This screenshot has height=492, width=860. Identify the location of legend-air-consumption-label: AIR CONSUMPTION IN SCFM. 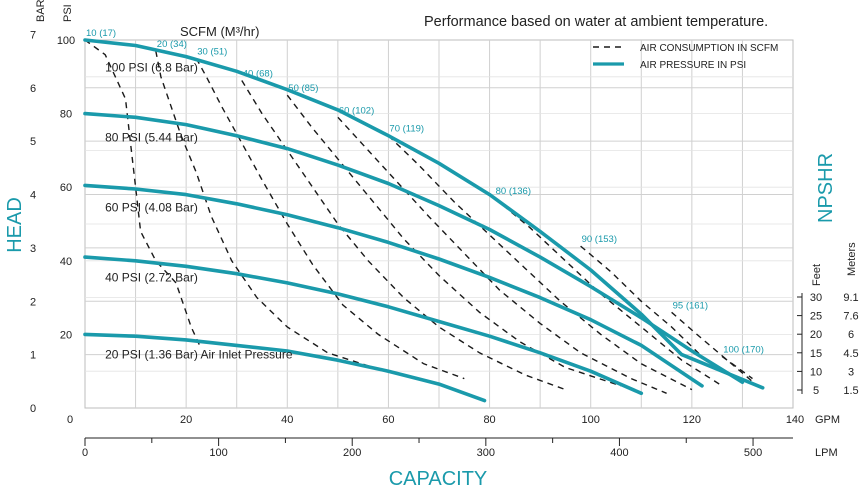
(709, 48).